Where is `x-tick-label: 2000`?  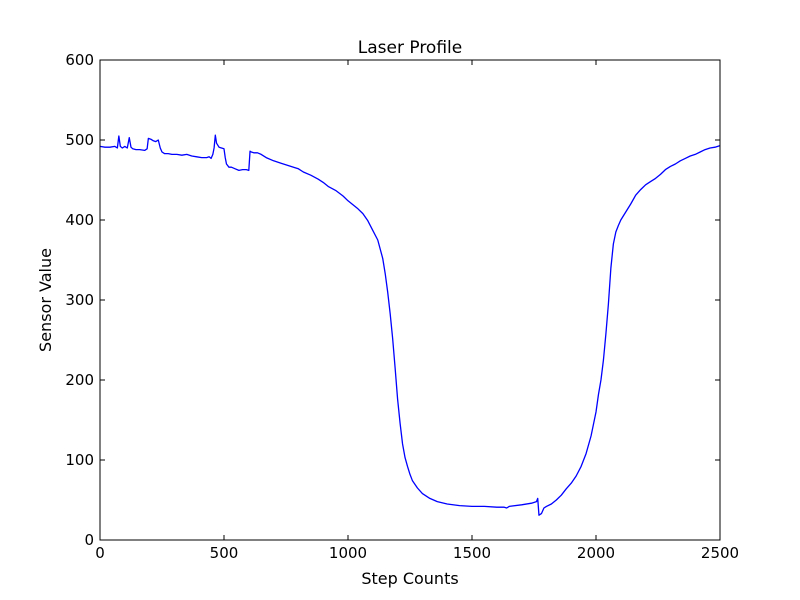
x-tick-label: 2000 is located at coordinates (596, 553).